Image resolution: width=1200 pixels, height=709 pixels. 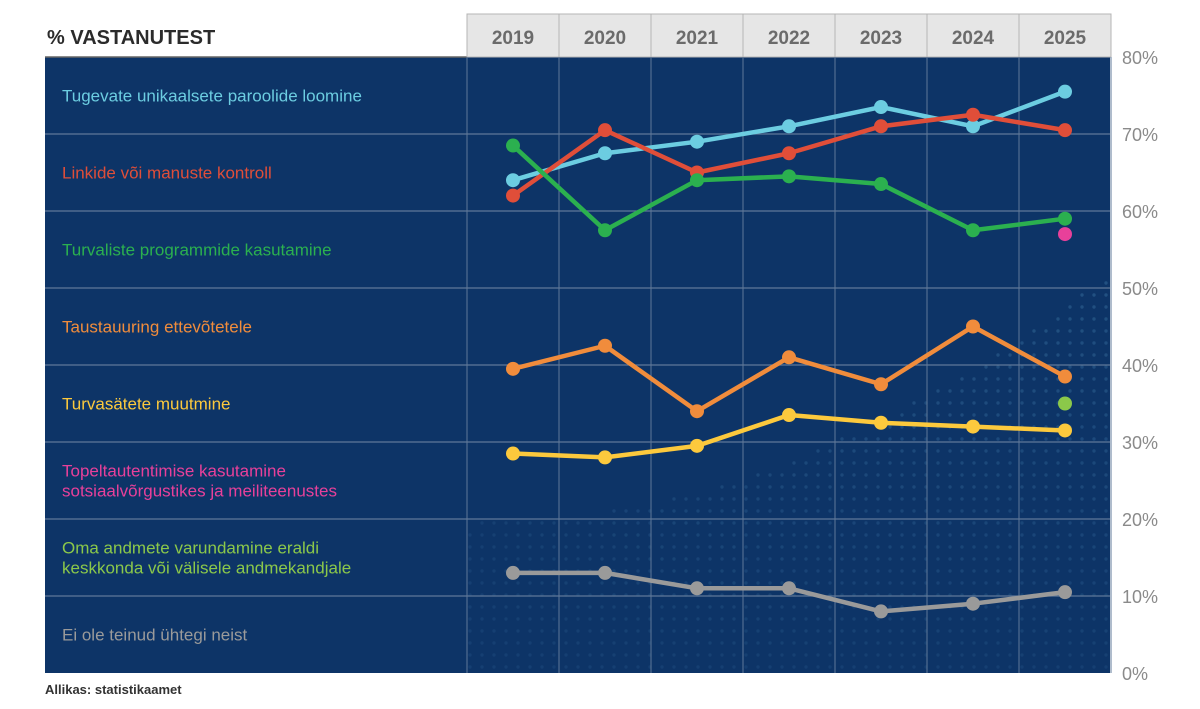 What do you see at coordinates (131, 38) in the screenshot?
I see `chart-title: % VASTANUTEST` at bounding box center [131, 38].